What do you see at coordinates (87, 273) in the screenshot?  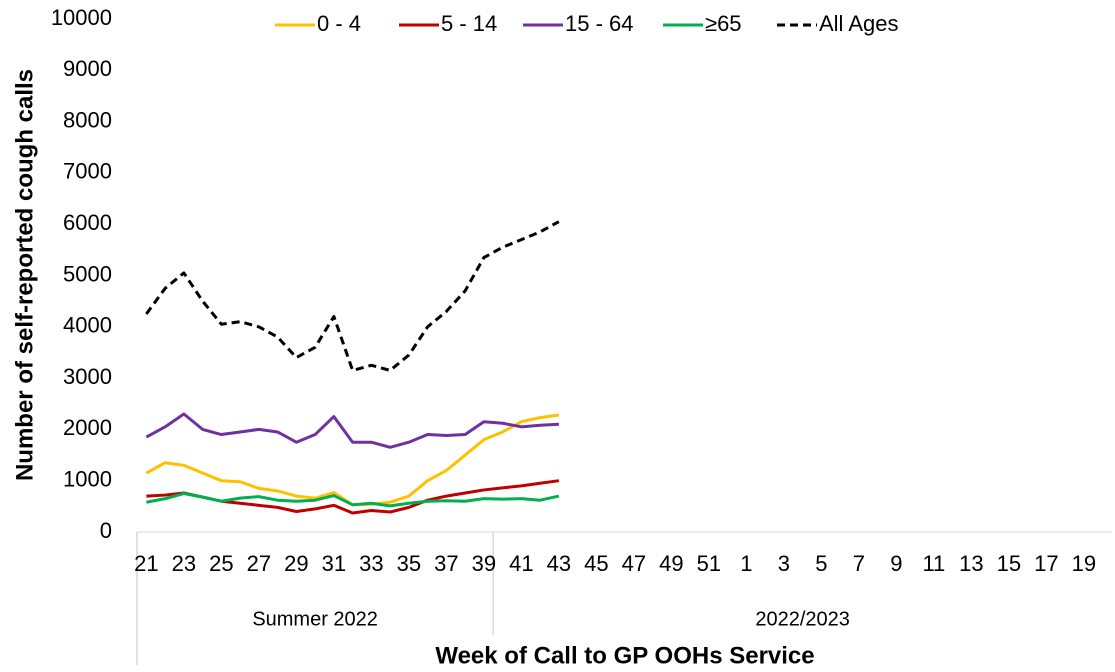 I see `y-tick-label: 5000` at bounding box center [87, 273].